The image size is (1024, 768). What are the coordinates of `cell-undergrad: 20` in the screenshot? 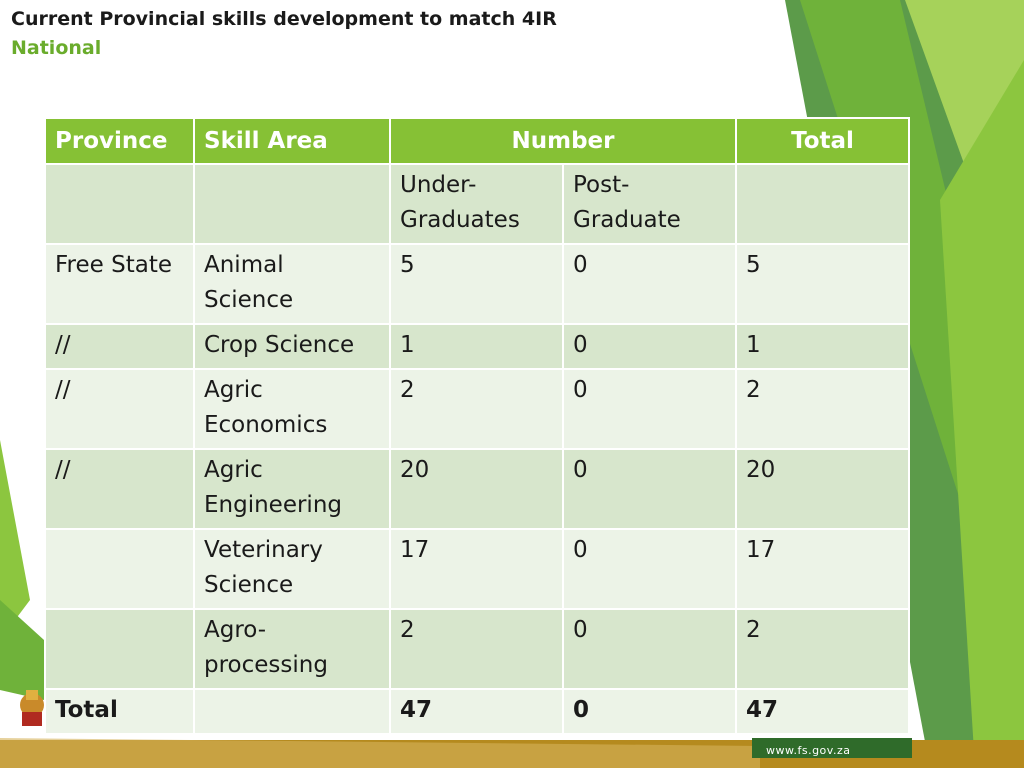 It's located at (476, 489).